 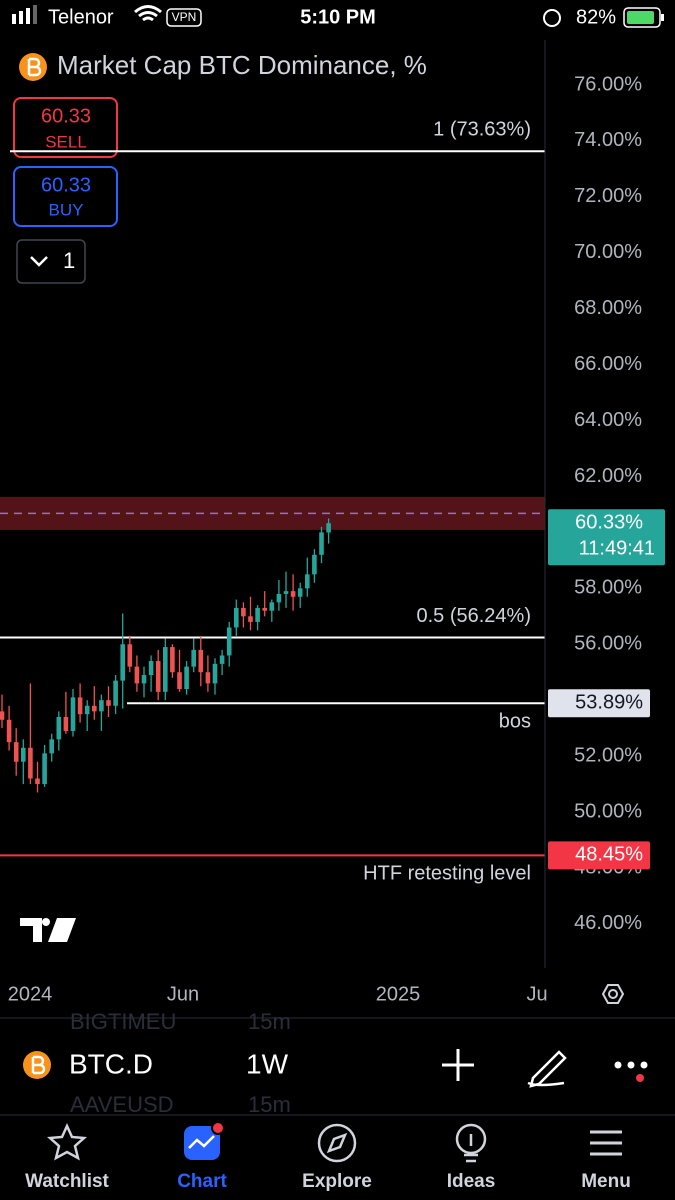 I want to click on quantity-dropdown: 1, so click(x=51, y=261).